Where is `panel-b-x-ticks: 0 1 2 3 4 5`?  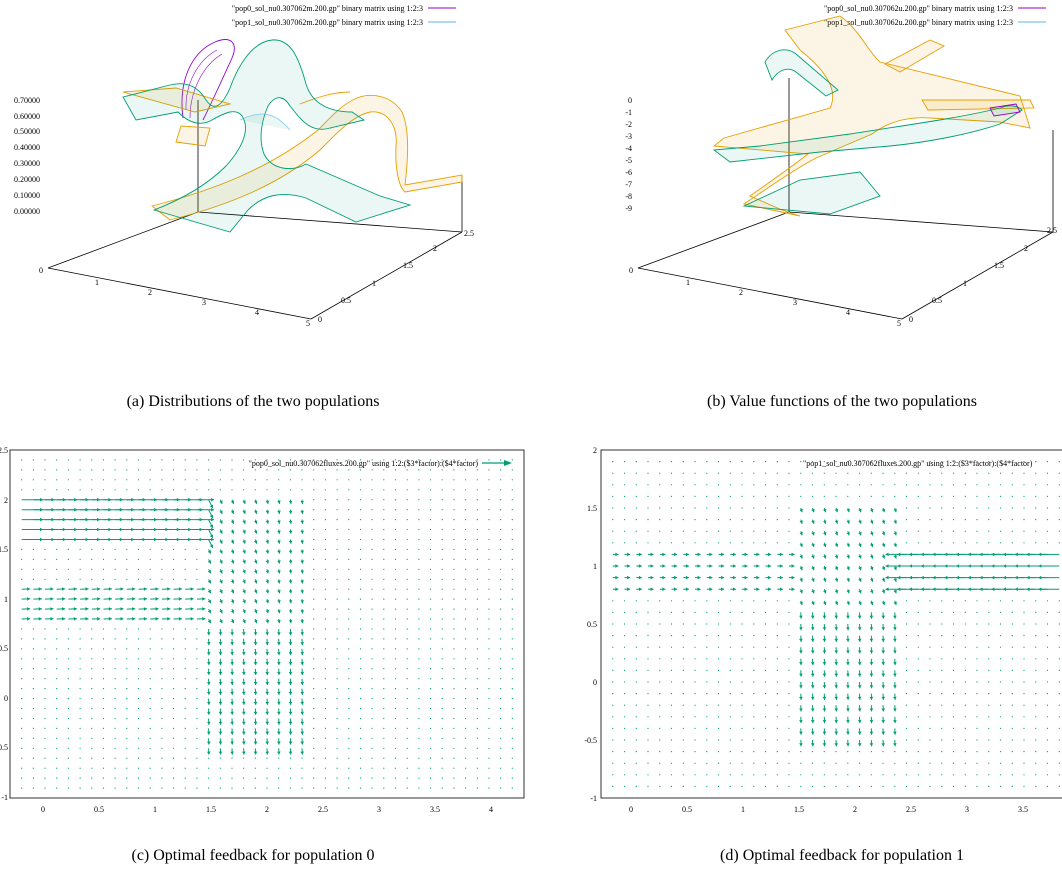
panel-b-x-ticks: 0 1 2 3 4 5 is located at coordinates (765, 297).